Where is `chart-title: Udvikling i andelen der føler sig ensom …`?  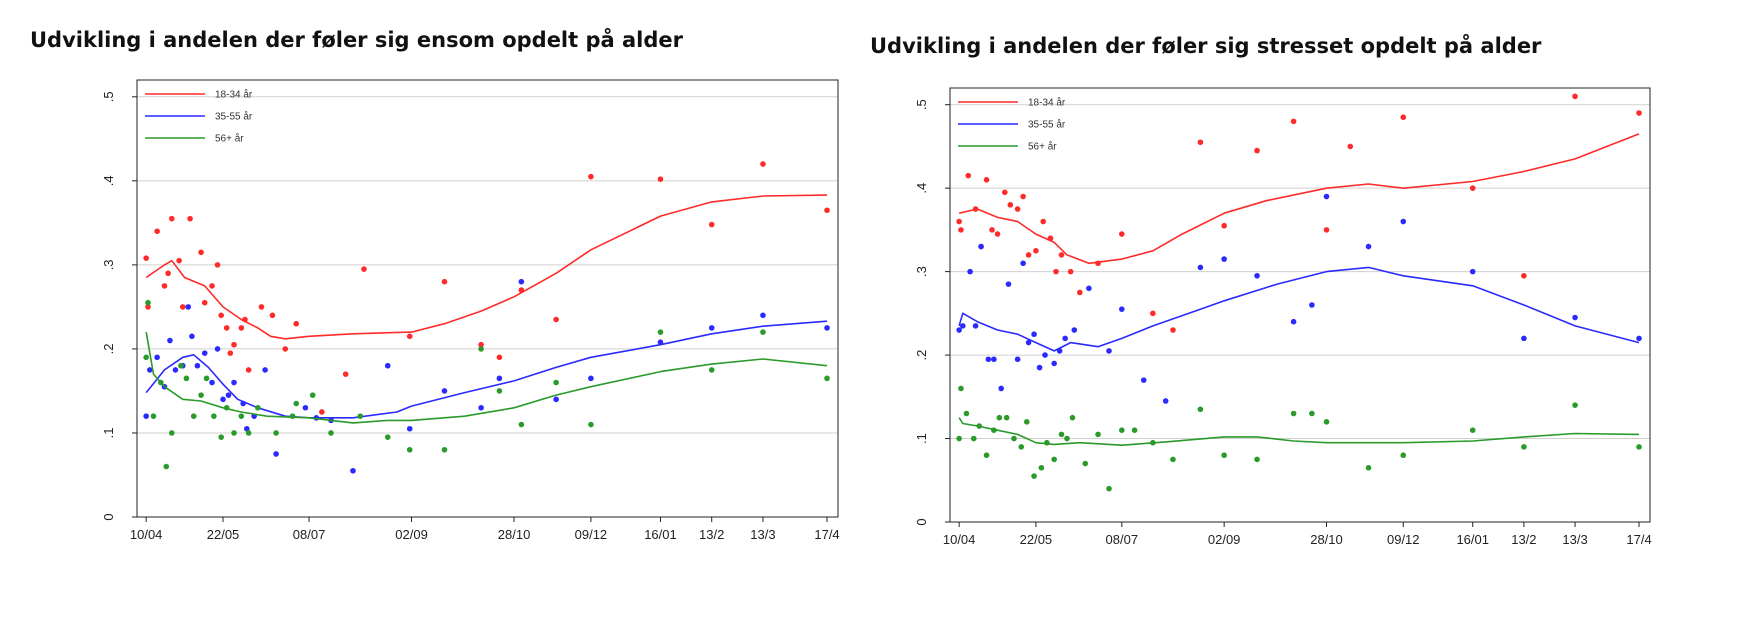
chart-title: Udvikling i andelen der føler sig ensom … is located at coordinates (356, 40).